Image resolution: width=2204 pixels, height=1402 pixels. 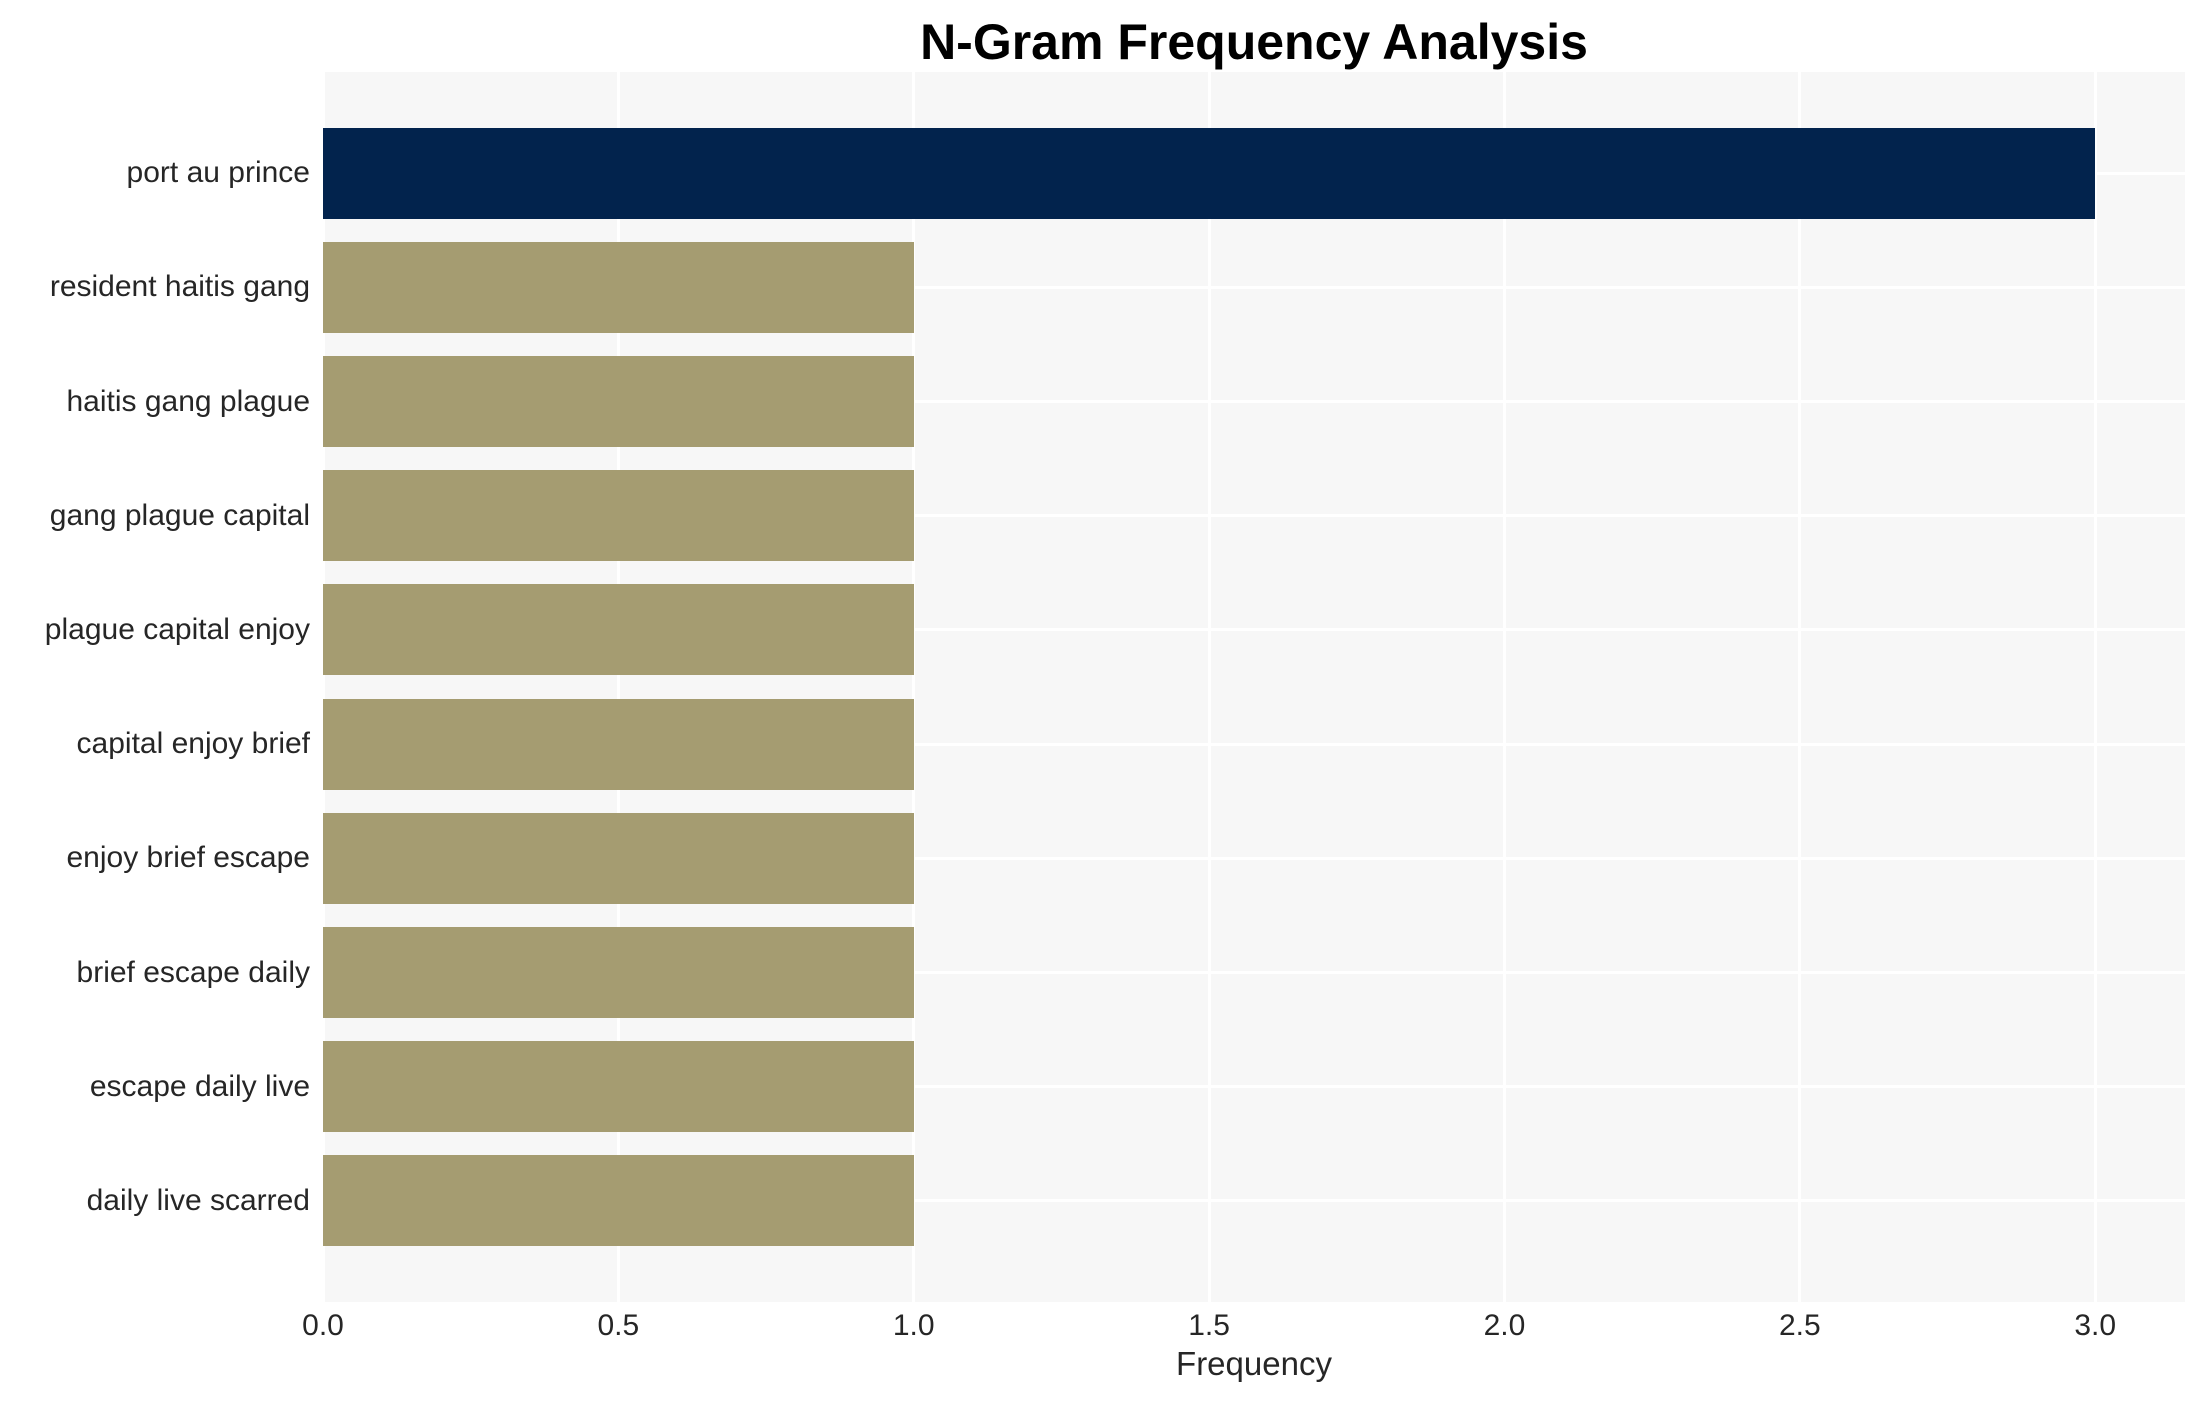 What do you see at coordinates (179, 515) in the screenshot?
I see `y-tick-label: gang plague capital` at bounding box center [179, 515].